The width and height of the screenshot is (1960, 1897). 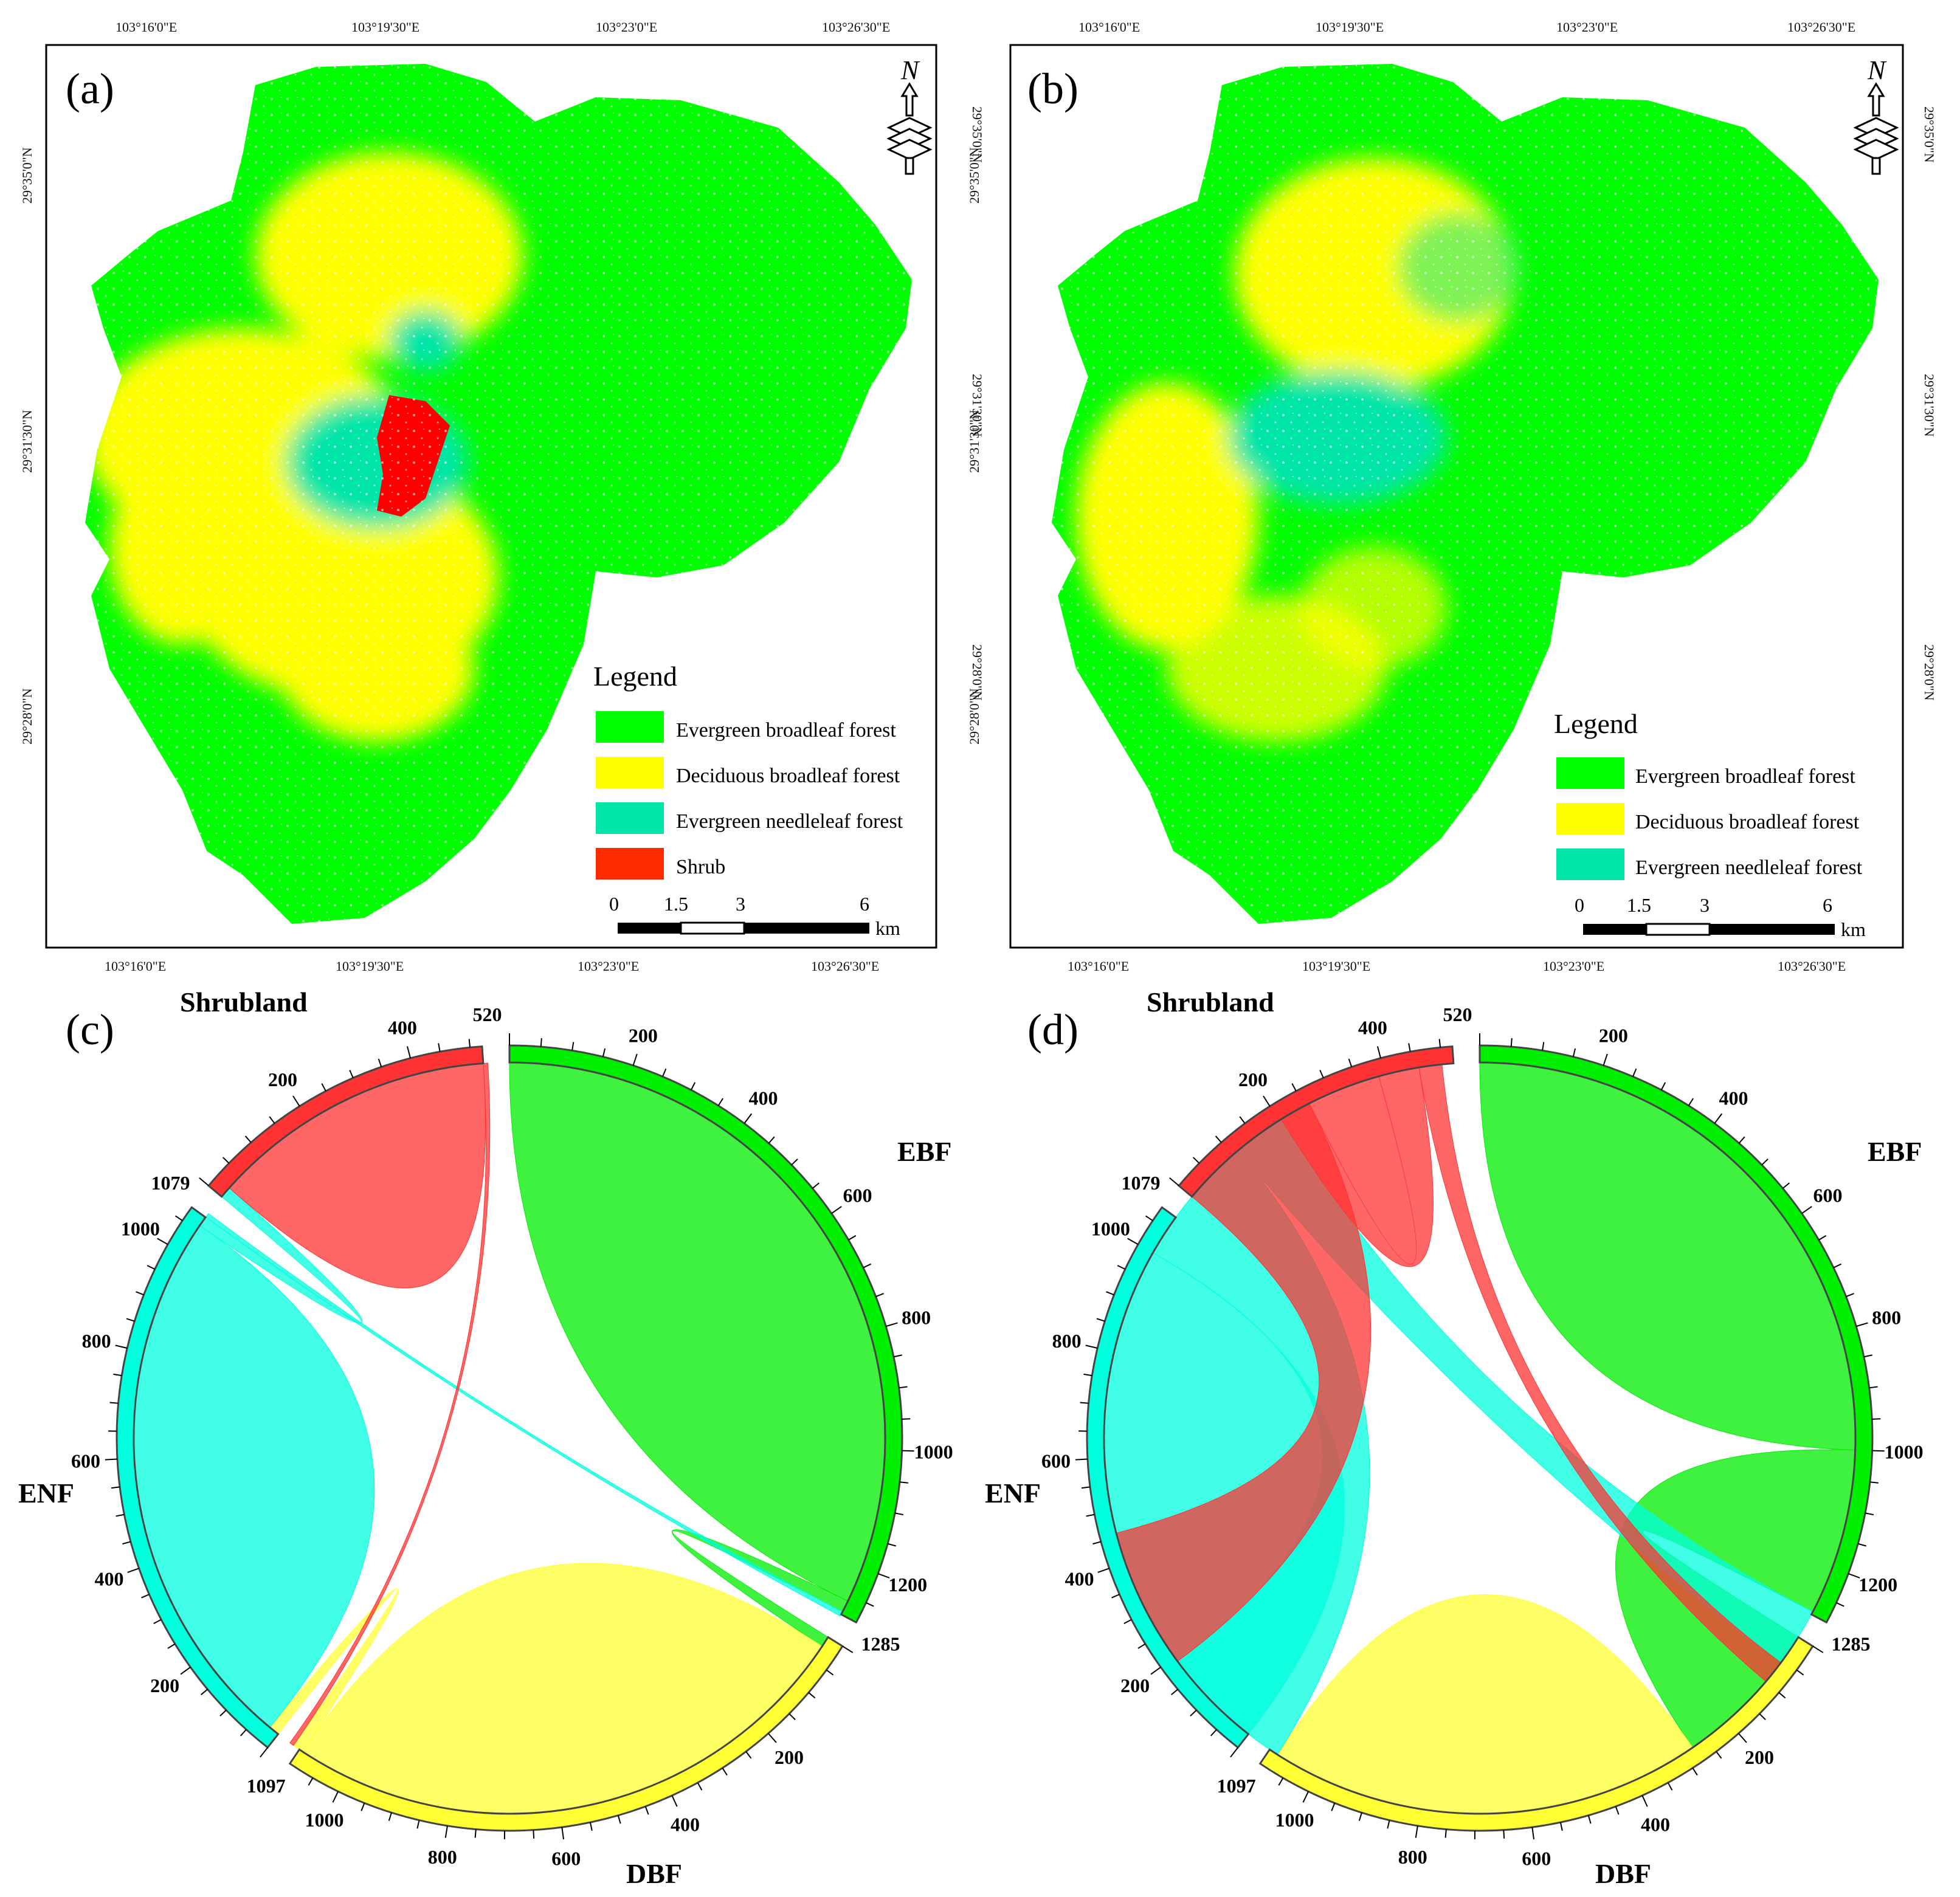 What do you see at coordinates (1052, 89) in the screenshot?
I see `panel-label-b: (b)` at bounding box center [1052, 89].